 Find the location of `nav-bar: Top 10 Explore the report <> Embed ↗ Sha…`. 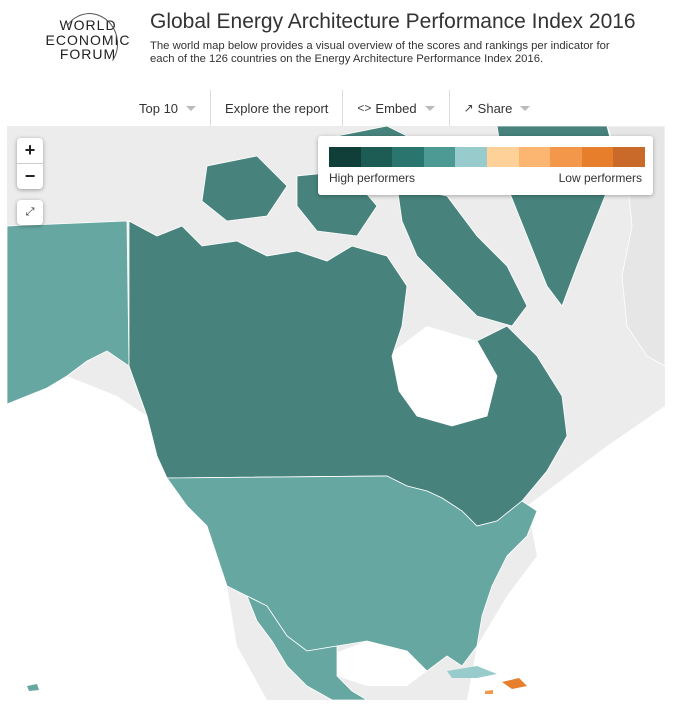

nav-bar: Top 10 Explore the report <> Embed ↗ Sha… is located at coordinates (334, 108).